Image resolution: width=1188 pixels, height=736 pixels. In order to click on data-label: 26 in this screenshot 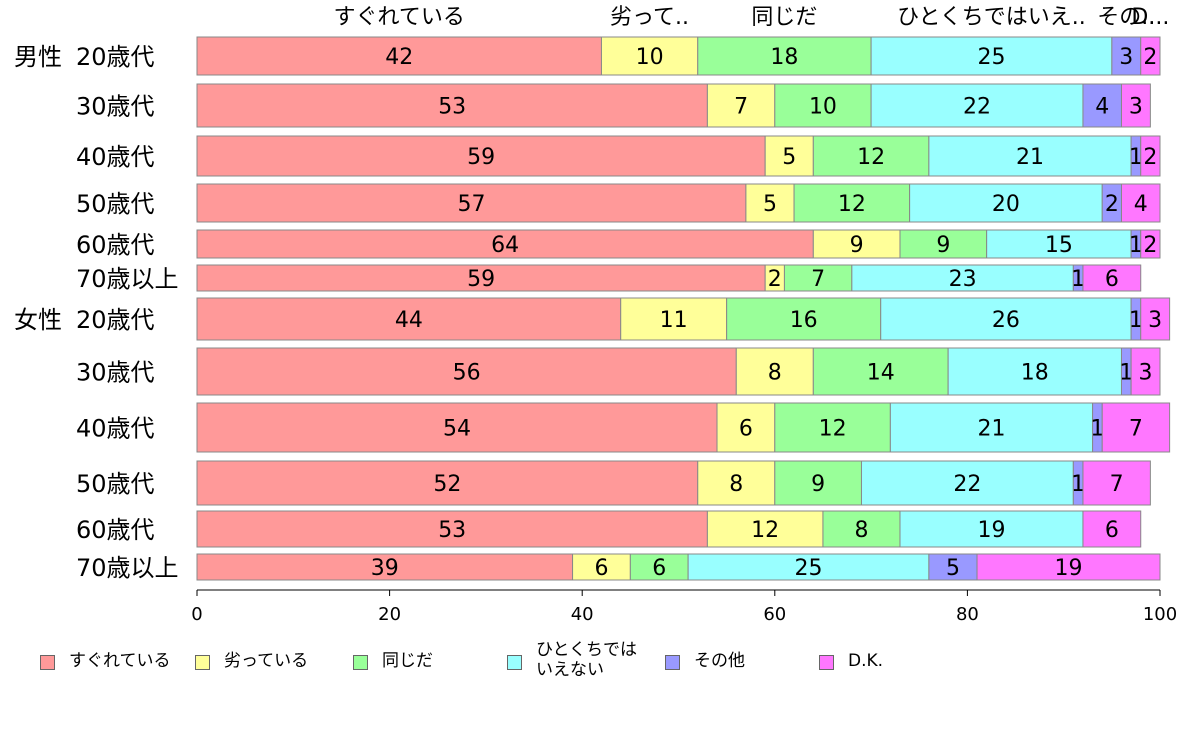, I will do `click(1006, 320)`.